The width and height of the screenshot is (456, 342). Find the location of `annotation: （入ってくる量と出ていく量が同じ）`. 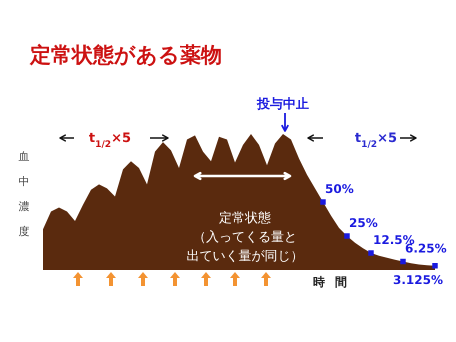

annotation: （入ってくる量と出ていく量が同じ） is located at coordinates (245, 247).